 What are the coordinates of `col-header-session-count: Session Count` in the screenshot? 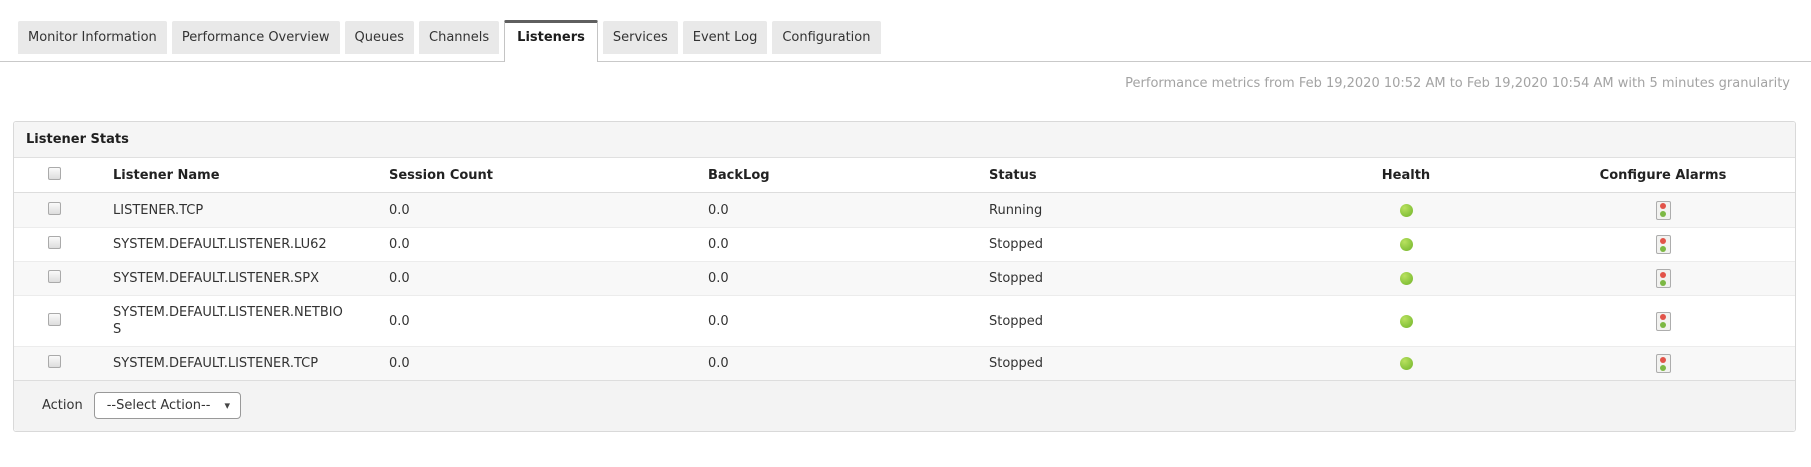 It's located at (441, 175).